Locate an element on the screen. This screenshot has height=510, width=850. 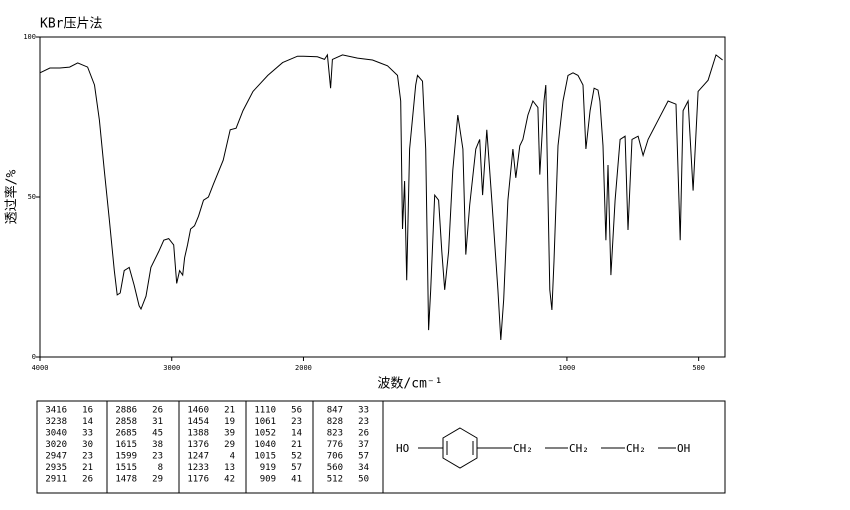
peak-wavenumber: 1615 is located at coordinates (126, 445).